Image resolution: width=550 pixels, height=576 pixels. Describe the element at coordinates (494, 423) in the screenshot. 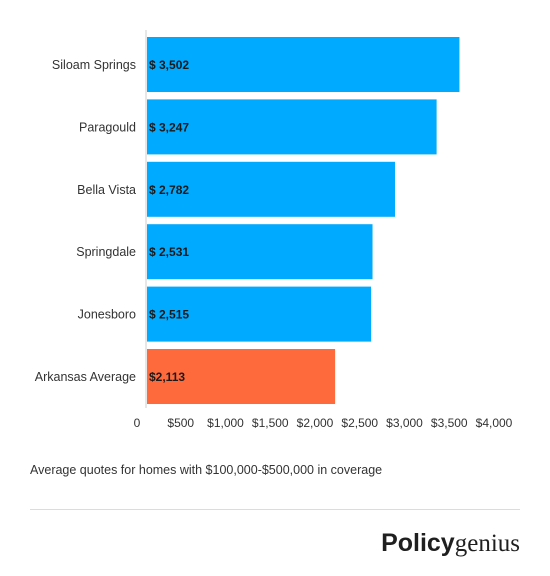

I see `x-tick-label-4000: $4,000` at that location.